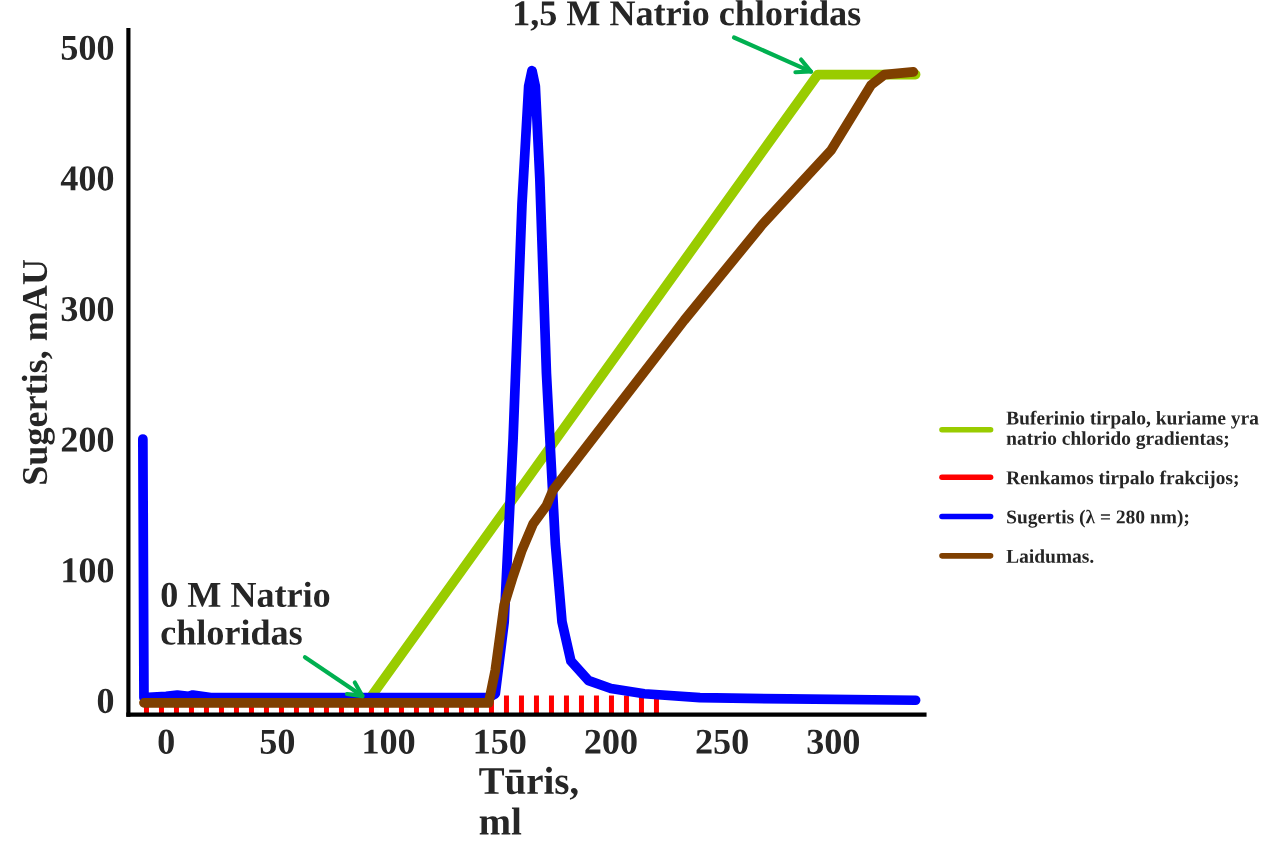 This screenshot has width=1284, height=861. I want to click on x-tick-label: 250, so click(722, 741).